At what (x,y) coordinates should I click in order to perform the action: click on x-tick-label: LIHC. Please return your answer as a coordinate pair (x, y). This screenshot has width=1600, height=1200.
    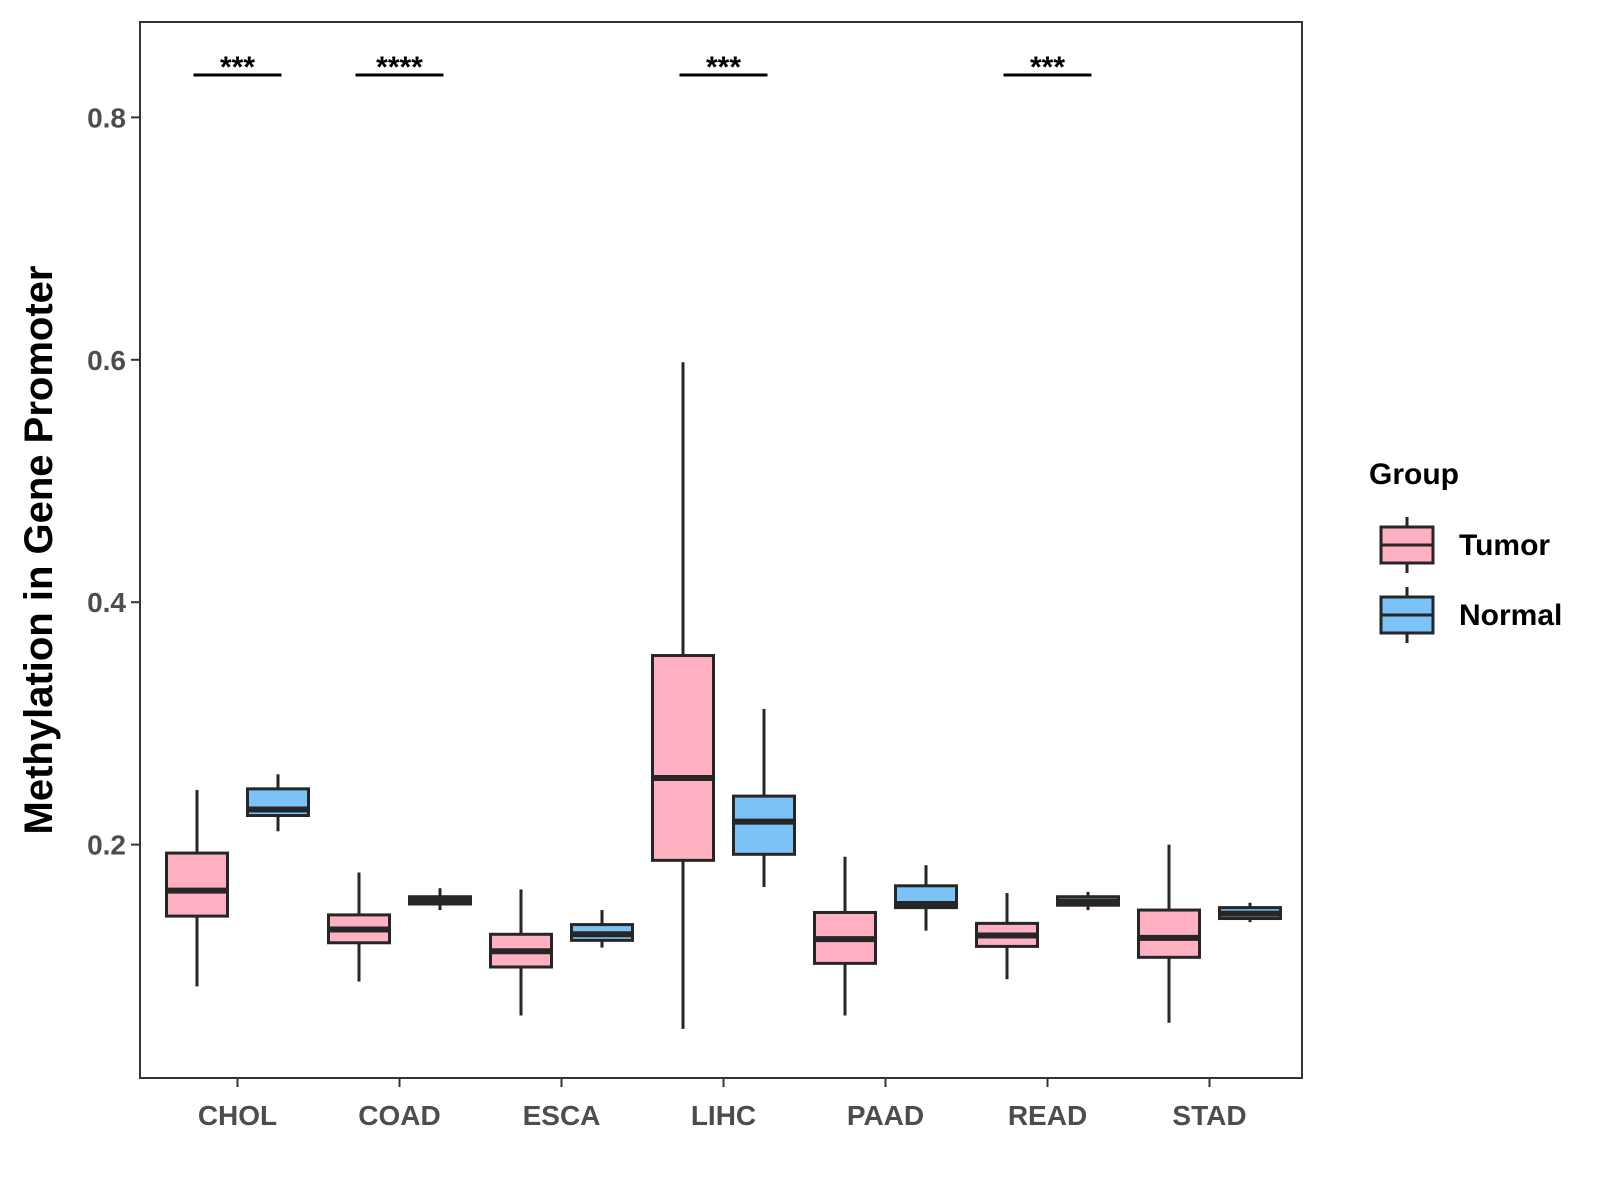
    Looking at the image, I should click on (723, 1115).